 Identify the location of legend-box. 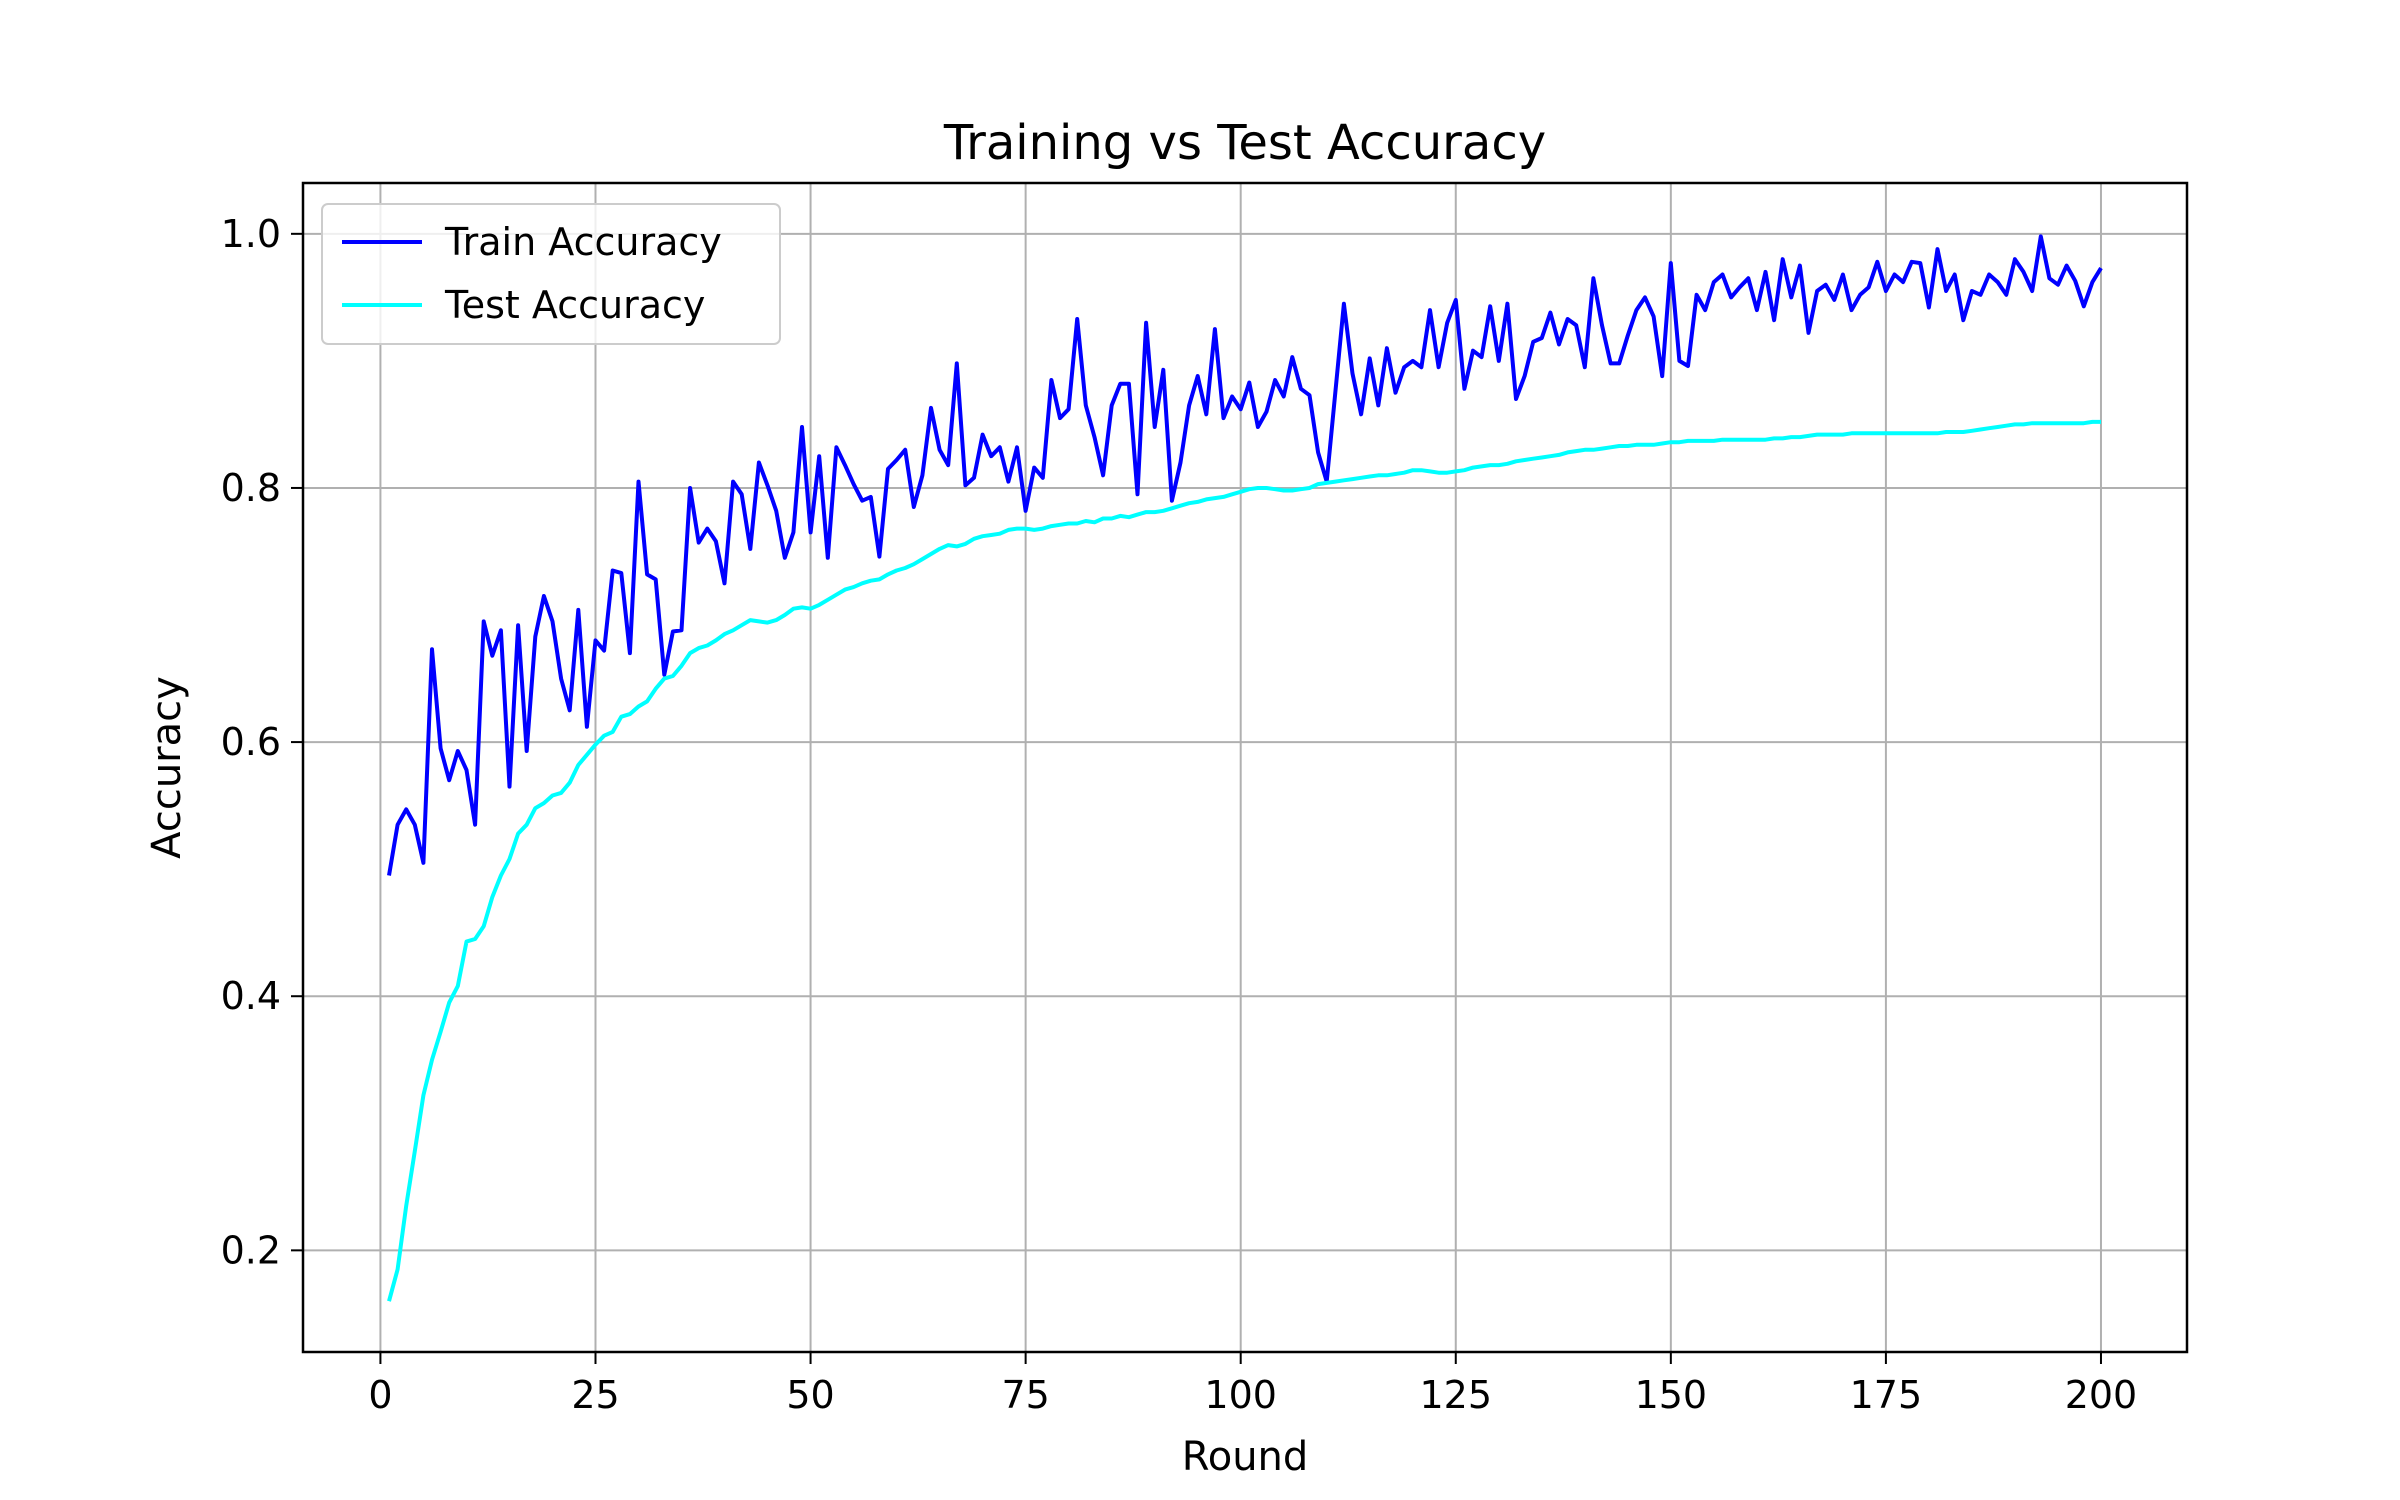
(551, 274).